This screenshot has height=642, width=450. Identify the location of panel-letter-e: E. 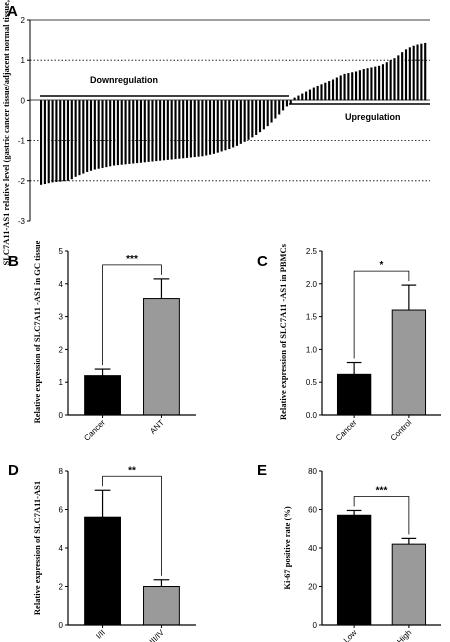
(262, 470).